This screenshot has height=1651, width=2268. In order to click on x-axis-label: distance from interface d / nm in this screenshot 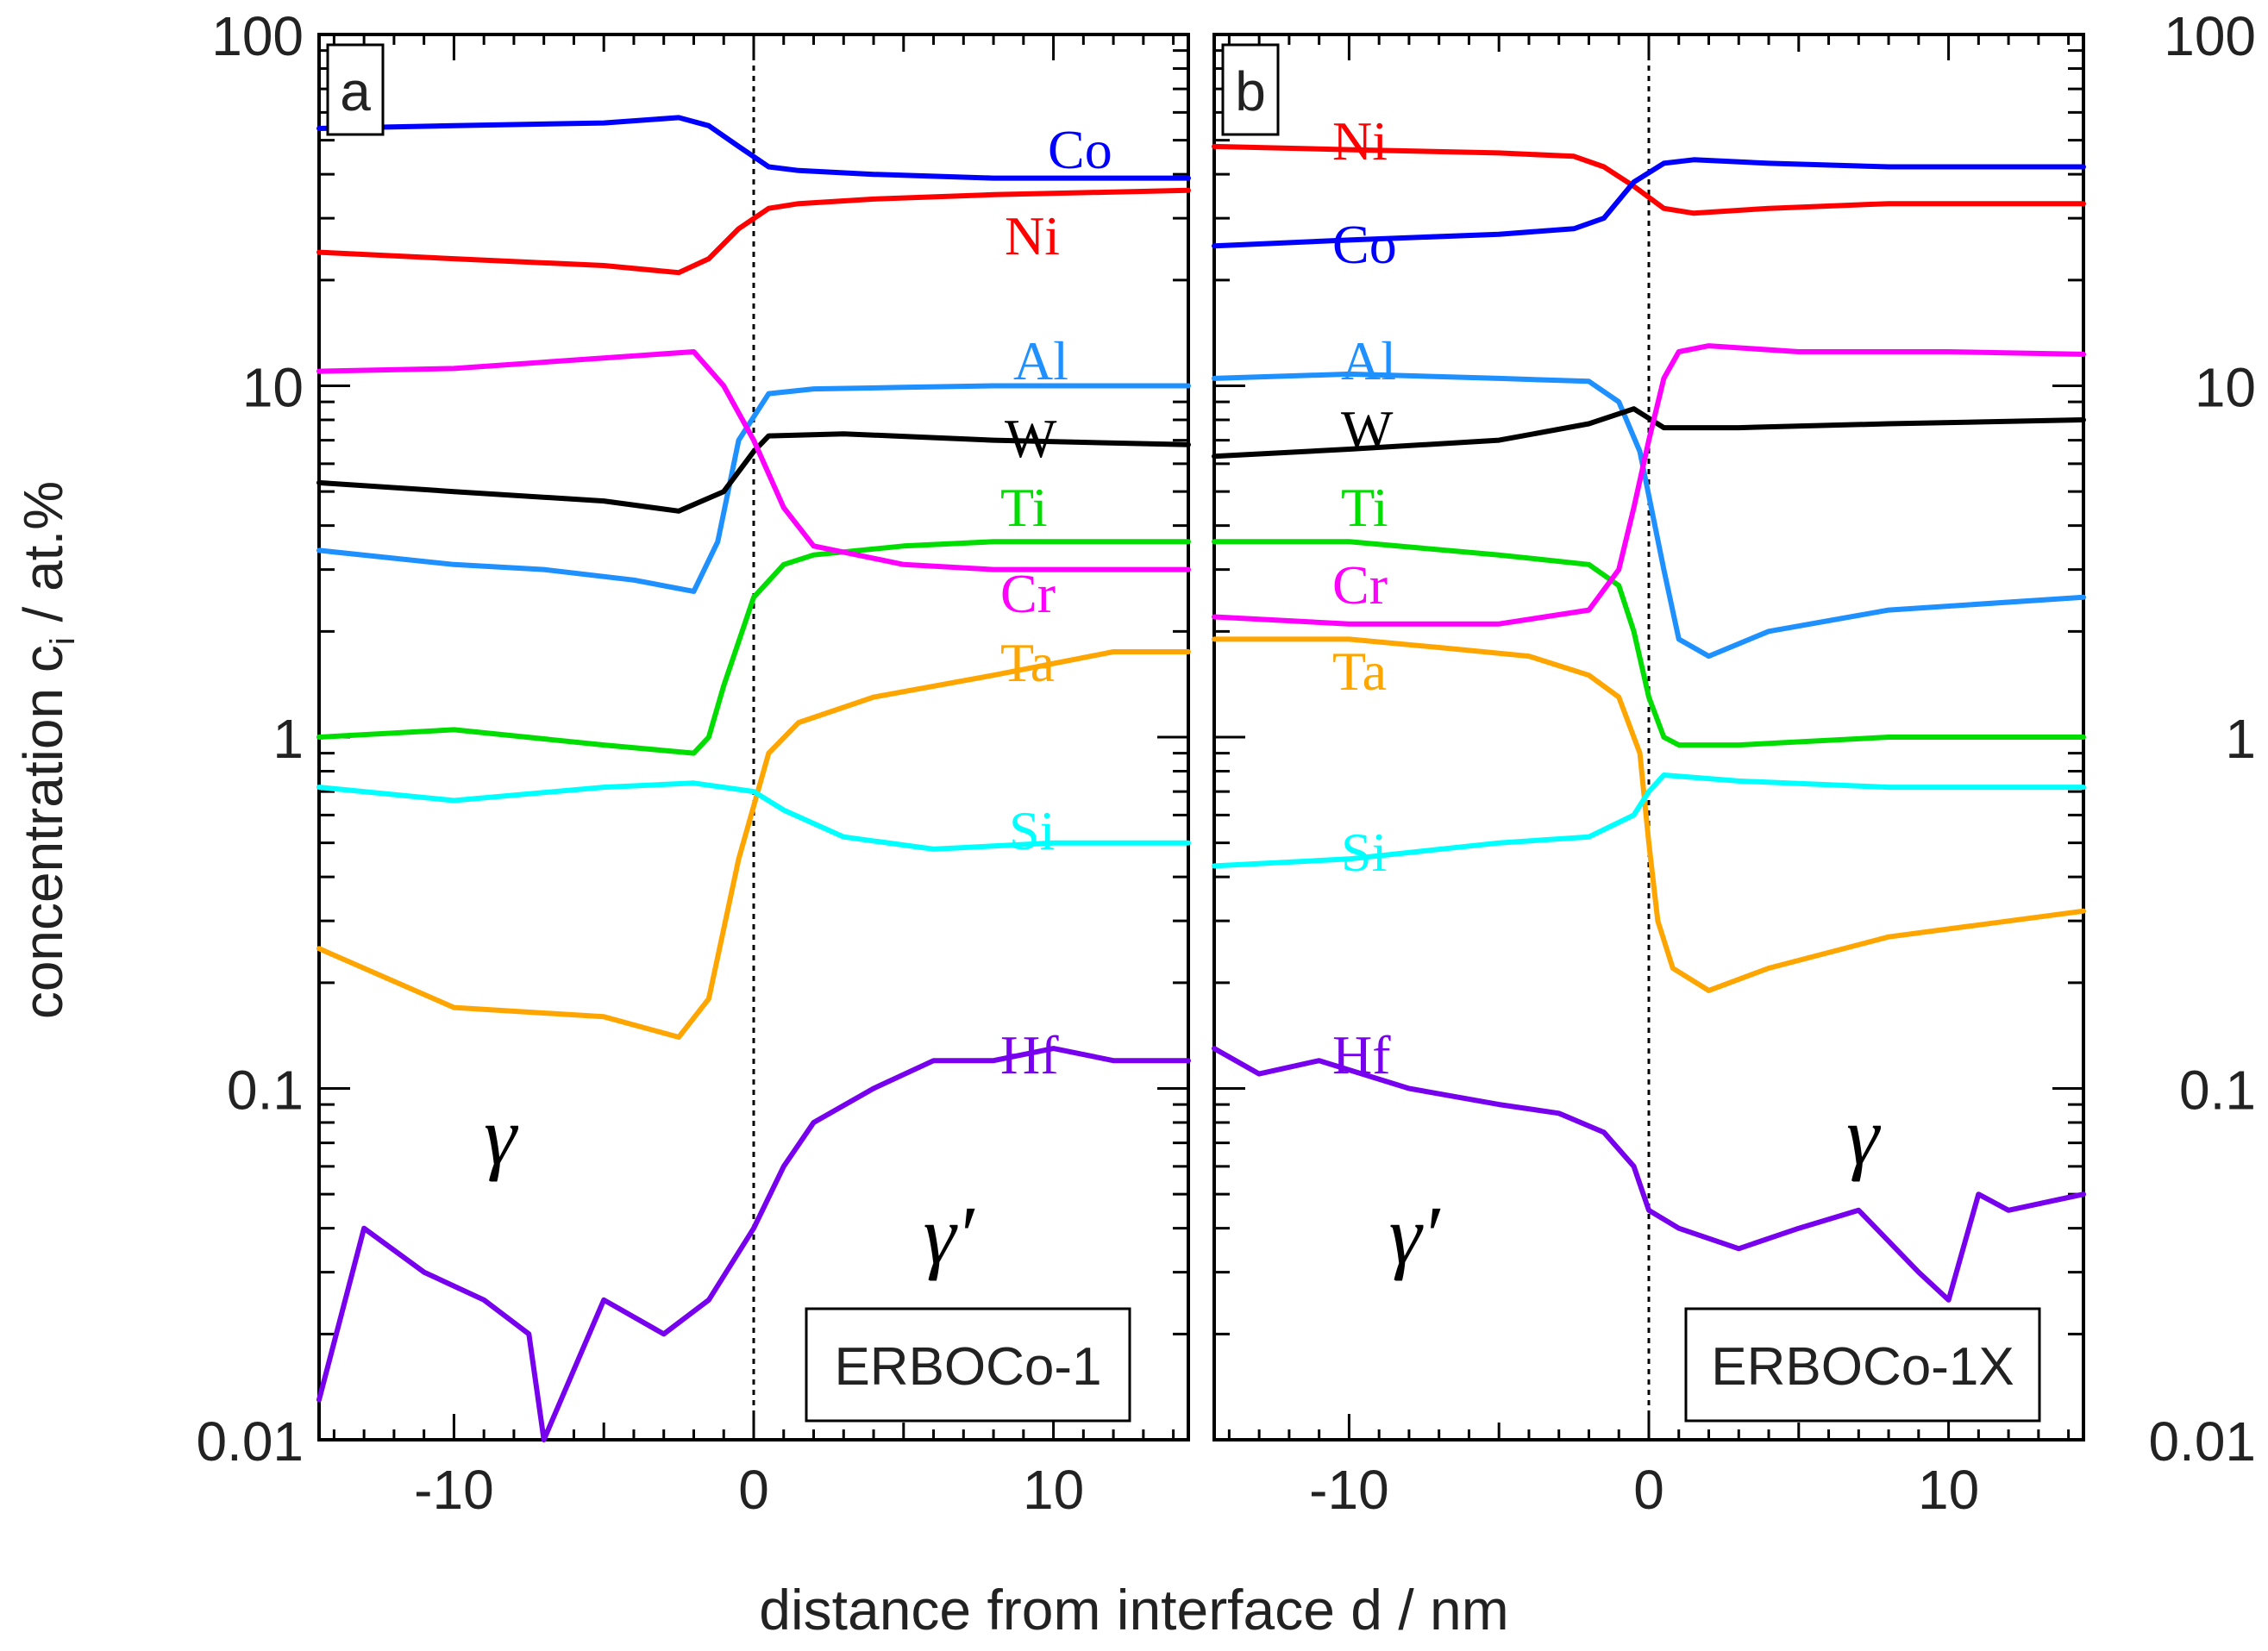, I will do `click(1134, 1610)`.